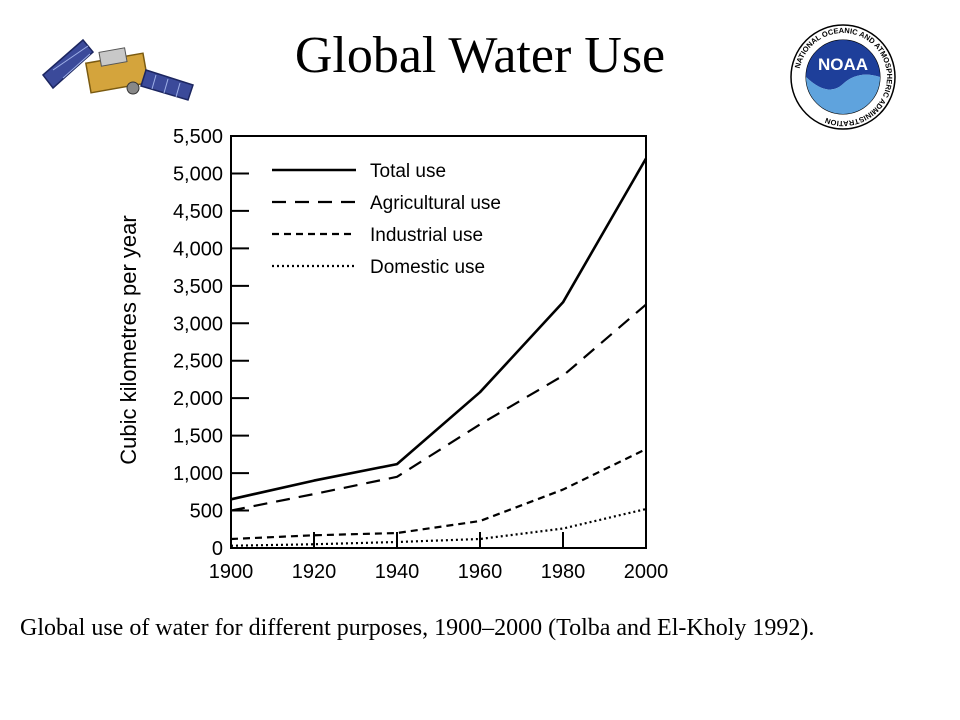  Describe the element at coordinates (646, 572) in the screenshot. I see `x-tick-label: 2000` at that location.